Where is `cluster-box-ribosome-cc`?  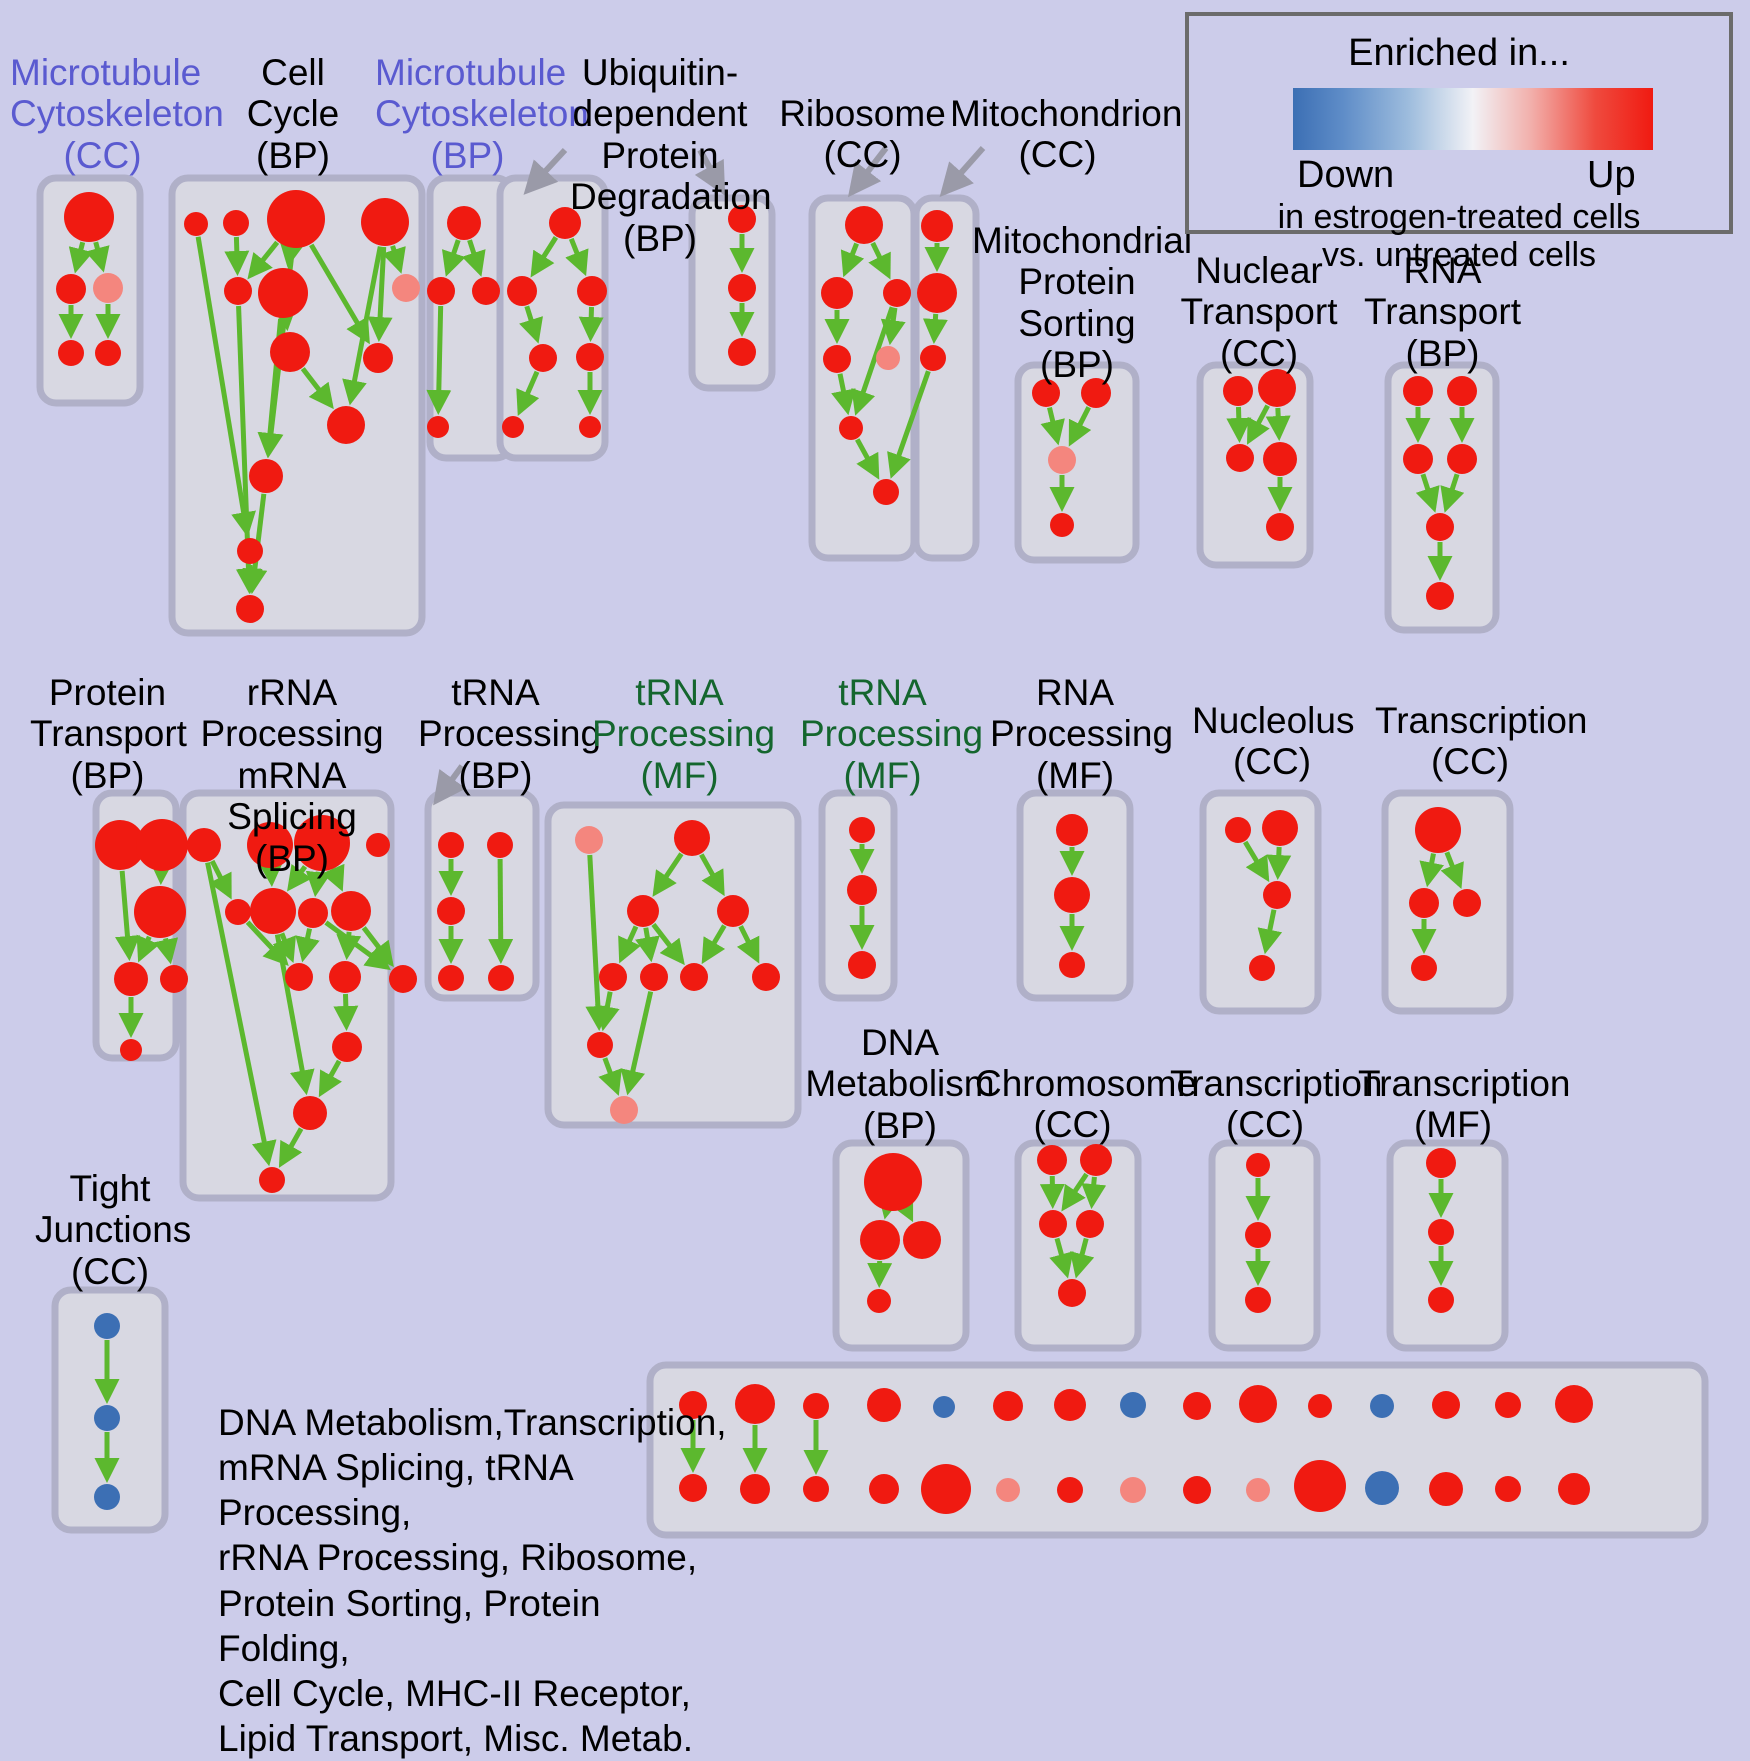 cluster-box-ribosome-cc is located at coordinates (863, 378).